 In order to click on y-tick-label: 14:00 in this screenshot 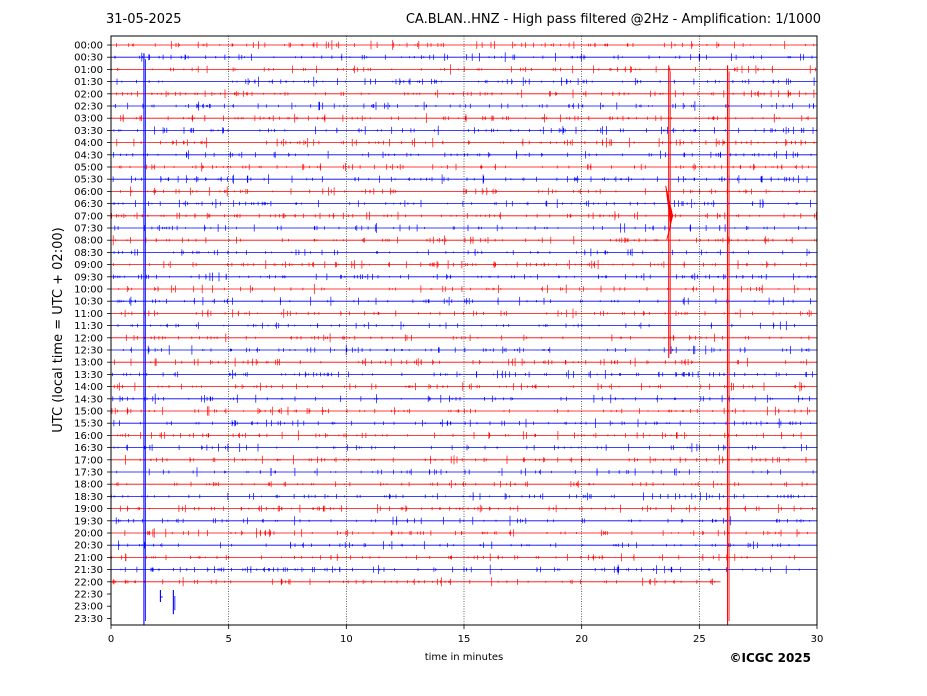, I will do `click(88, 387)`.